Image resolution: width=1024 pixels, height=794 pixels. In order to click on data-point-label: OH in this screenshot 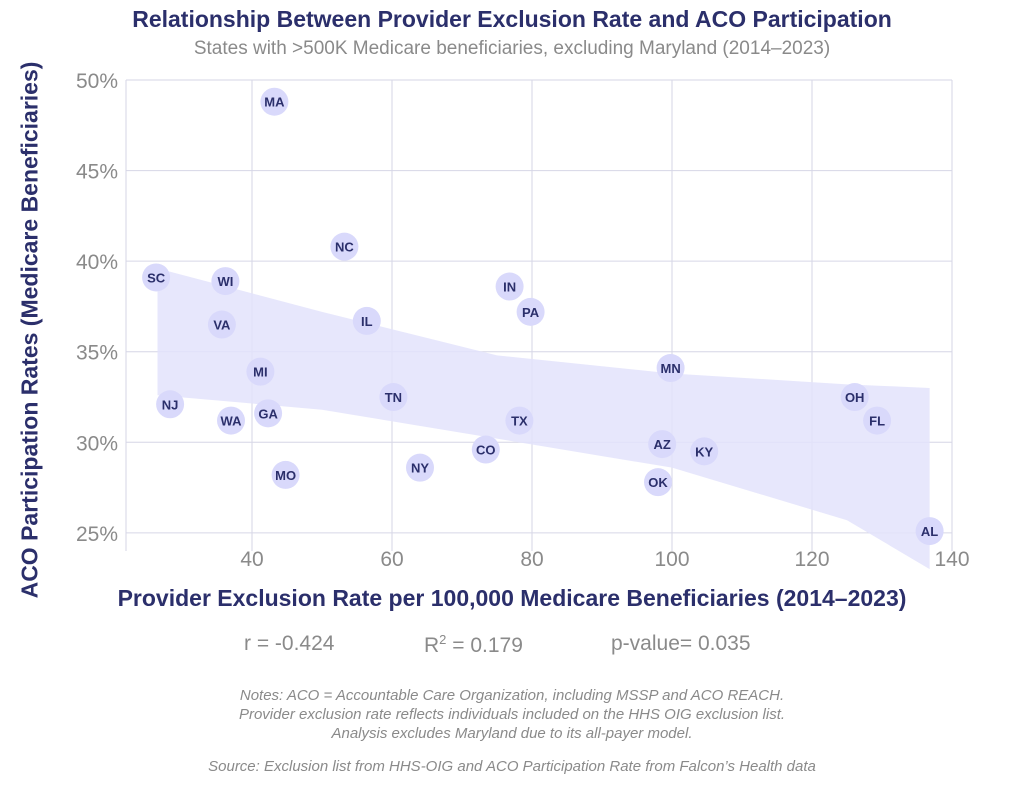, I will do `click(855, 397)`.